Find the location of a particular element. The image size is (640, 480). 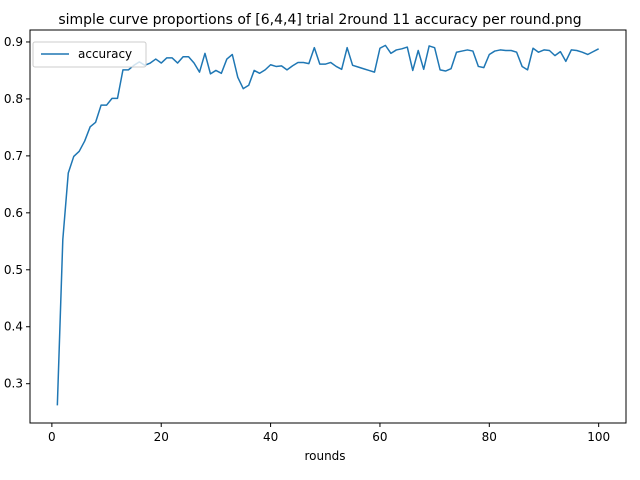

legend-box is located at coordinates (89, 54).